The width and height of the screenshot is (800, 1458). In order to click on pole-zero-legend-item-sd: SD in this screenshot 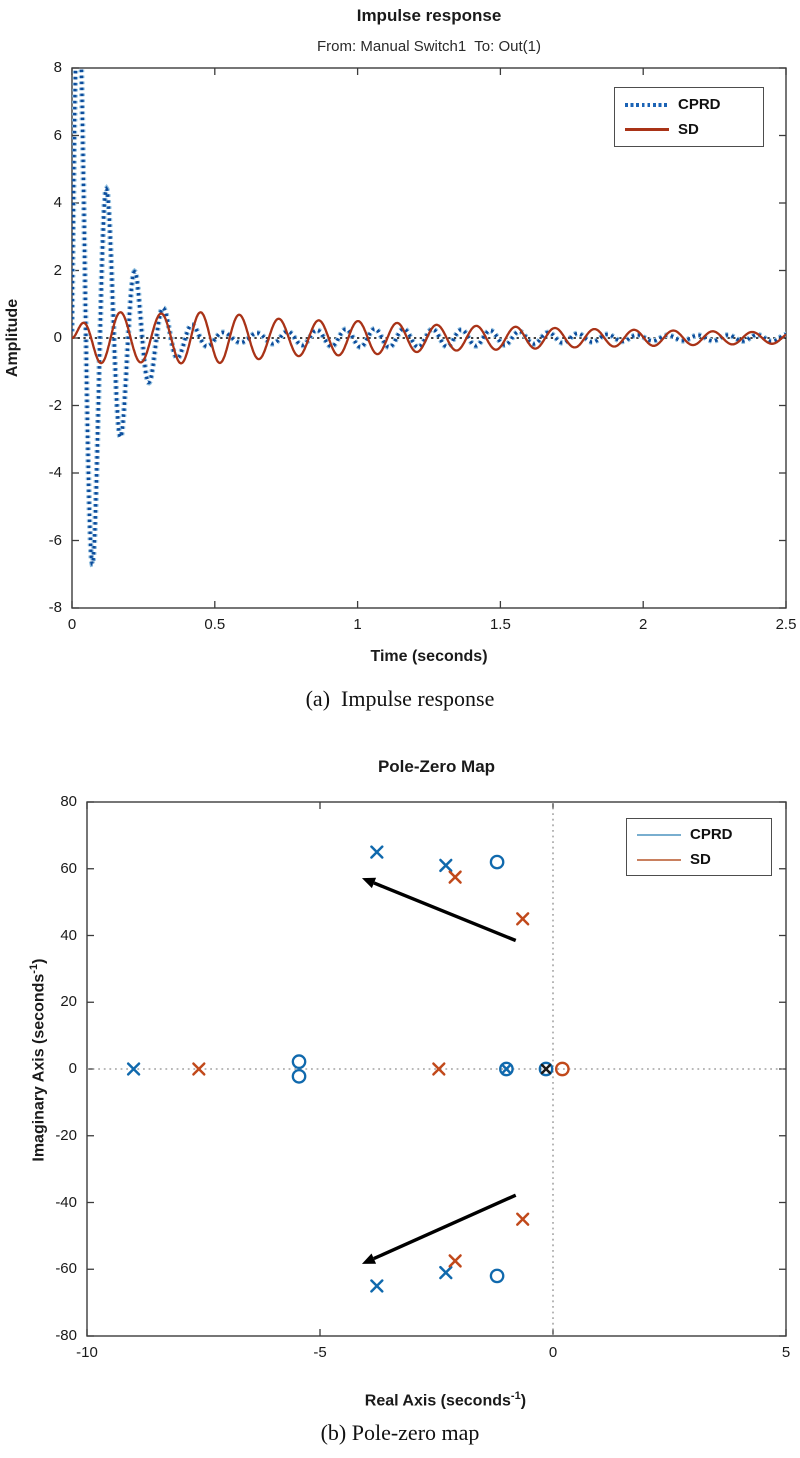, I will do `click(699, 859)`.